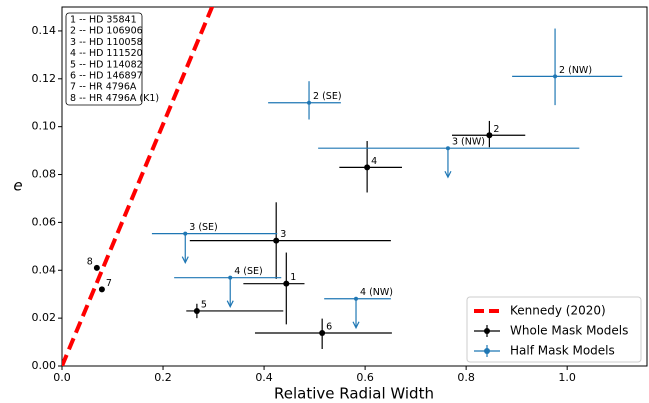 Image resolution: width=649 pixels, height=403 pixels. Describe the element at coordinates (354, 394) in the screenshot. I see `x-axis-label: Relative Radial Width` at that location.